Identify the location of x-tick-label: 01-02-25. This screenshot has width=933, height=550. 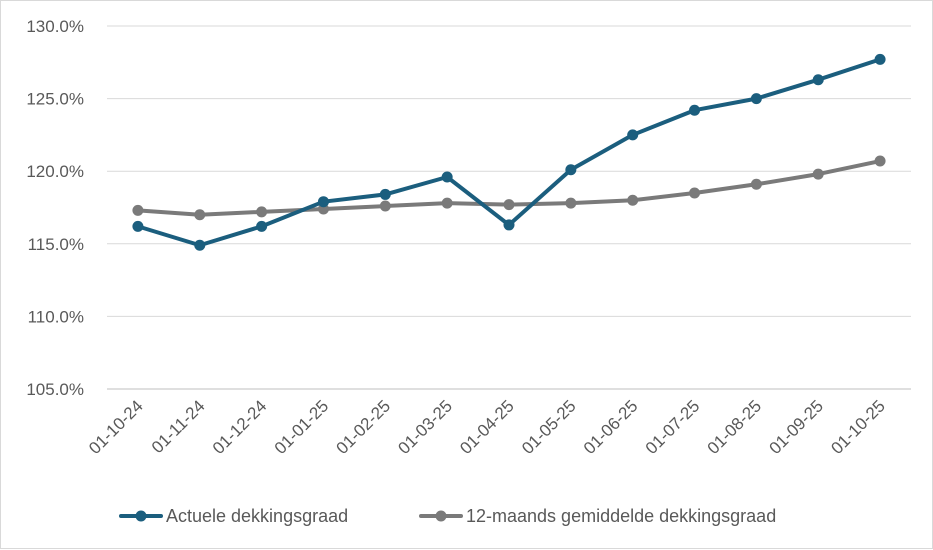
(364, 427).